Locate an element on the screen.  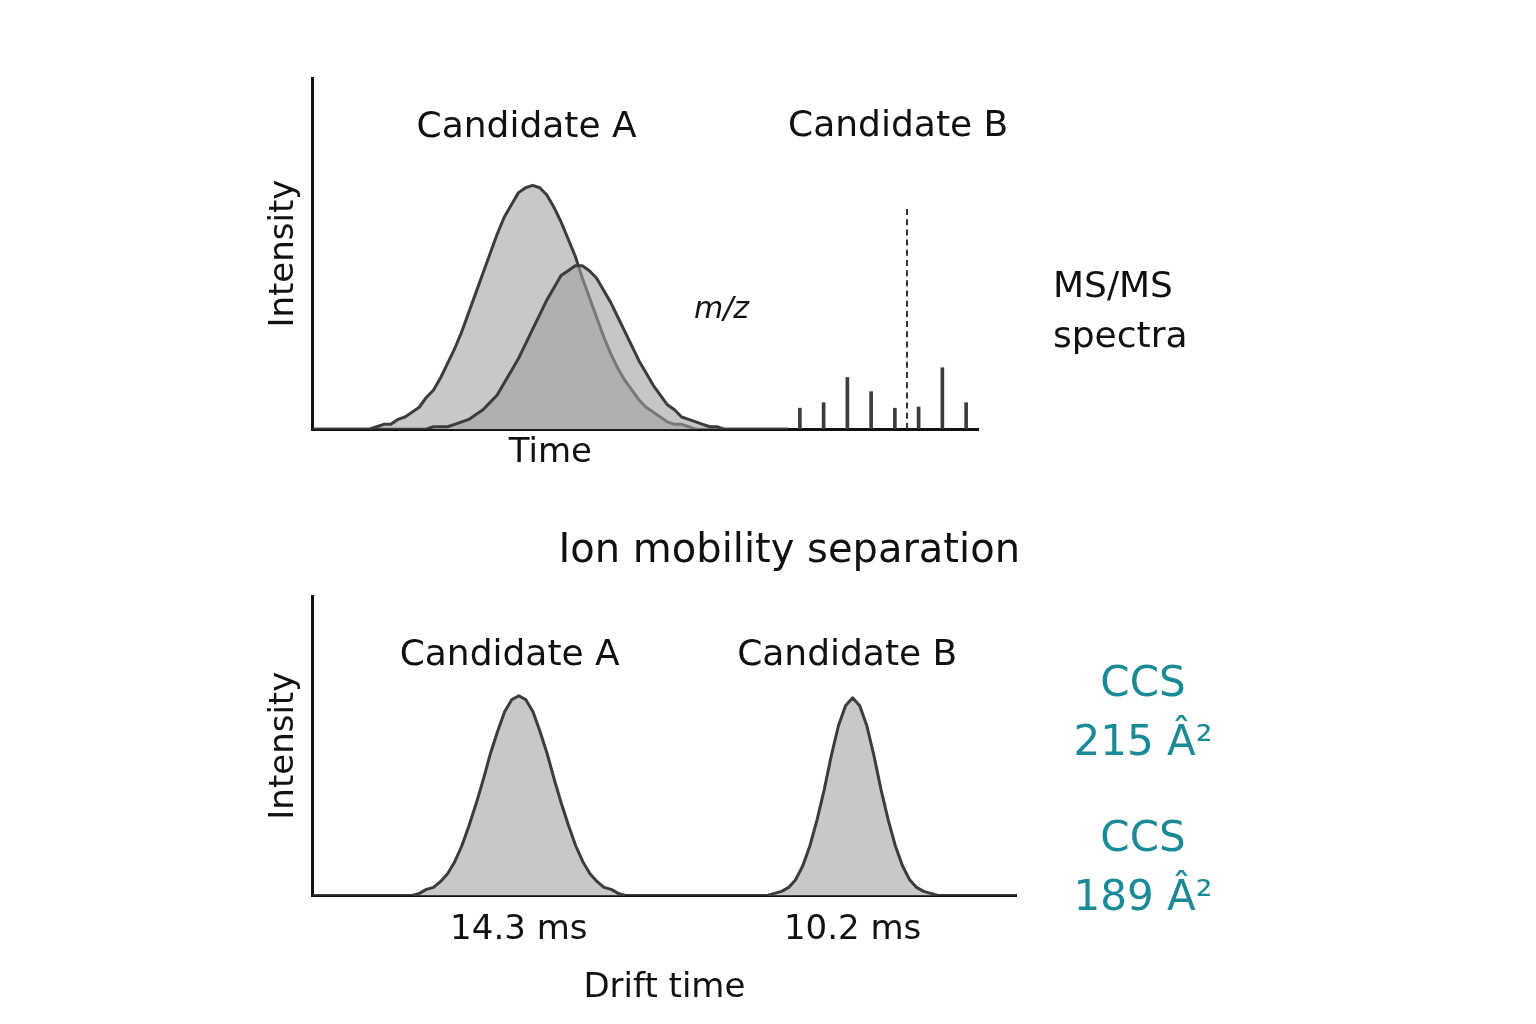
x-tick-label: 14.3 ms is located at coordinates (519, 926).